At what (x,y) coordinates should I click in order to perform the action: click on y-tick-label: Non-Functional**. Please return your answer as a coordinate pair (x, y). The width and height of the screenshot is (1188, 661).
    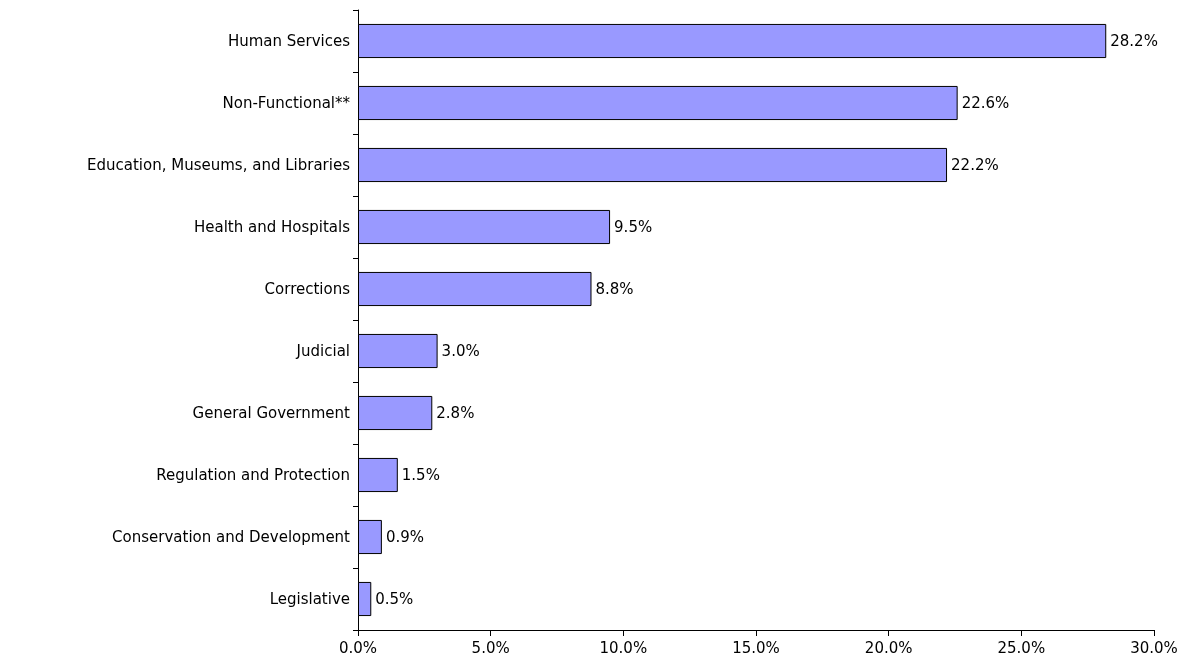
    Looking at the image, I should click on (286, 103).